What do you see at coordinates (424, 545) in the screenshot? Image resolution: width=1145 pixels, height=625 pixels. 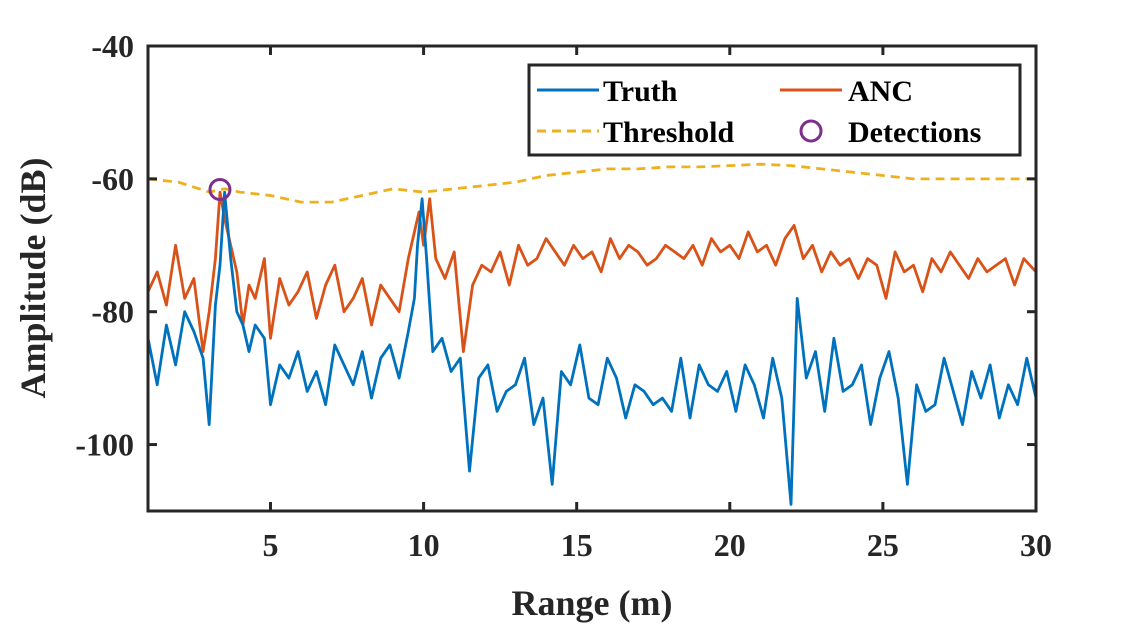 I see `x-tick-label: 10` at bounding box center [424, 545].